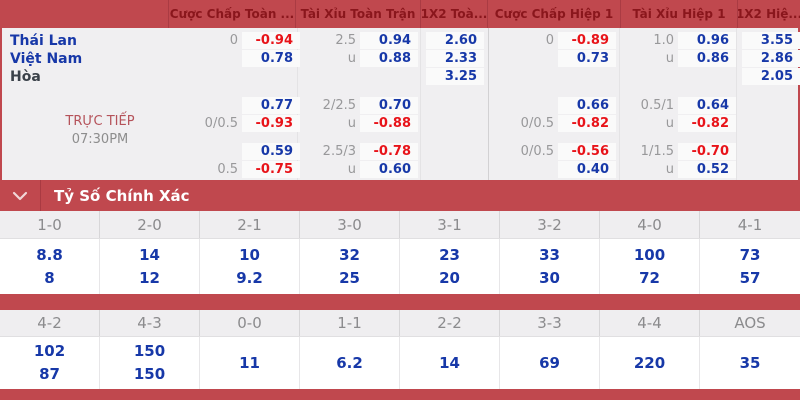 This screenshot has height=400, width=800. What do you see at coordinates (271, 105) in the screenshot?
I see `odds-value: 0.77` at bounding box center [271, 105].